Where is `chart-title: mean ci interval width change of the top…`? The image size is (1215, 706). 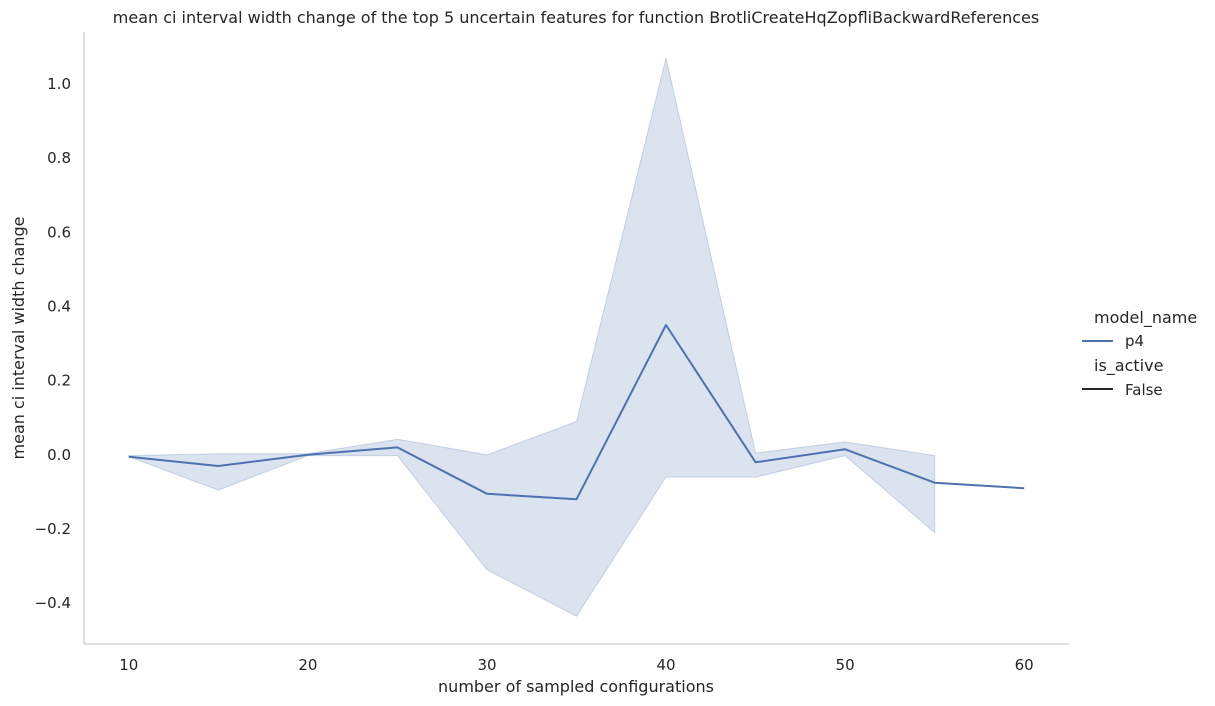
chart-title: mean ci interval width change of the top… is located at coordinates (576, 17).